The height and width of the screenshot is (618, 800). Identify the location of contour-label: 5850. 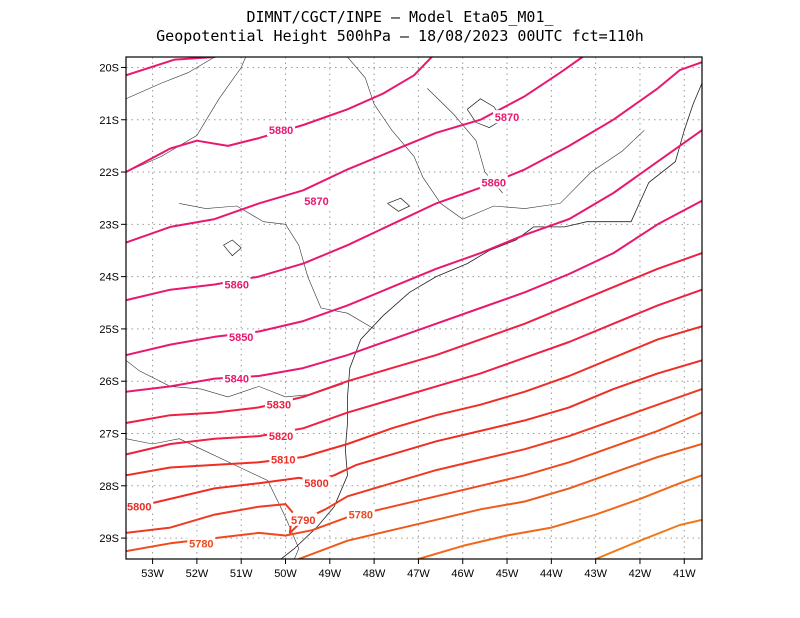
(241, 338).